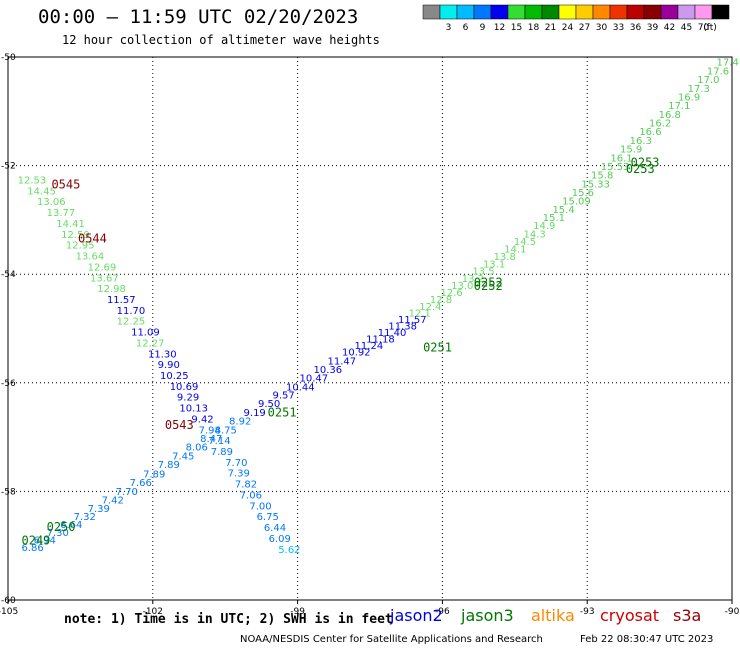 The width and height of the screenshot is (740, 650). I want to click on swh-label: 7.42, so click(113, 500).